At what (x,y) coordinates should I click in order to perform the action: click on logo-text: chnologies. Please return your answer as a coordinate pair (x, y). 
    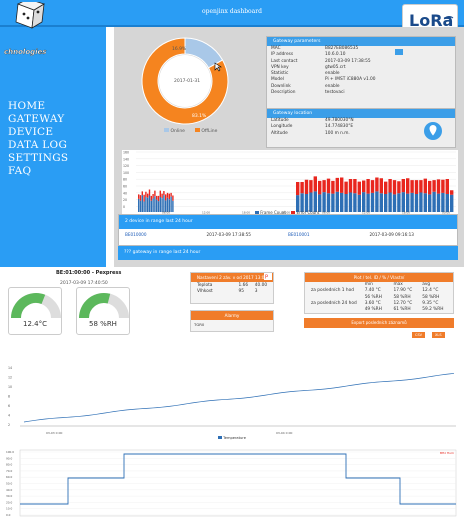
    Looking at the image, I should click on (25, 52).